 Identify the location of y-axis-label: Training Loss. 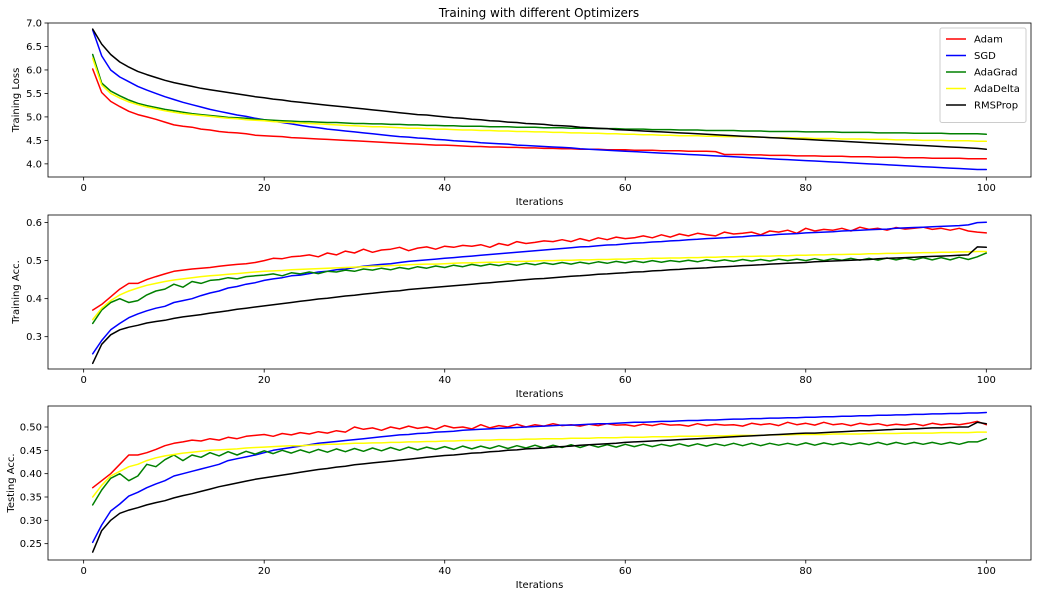
(16, 101).